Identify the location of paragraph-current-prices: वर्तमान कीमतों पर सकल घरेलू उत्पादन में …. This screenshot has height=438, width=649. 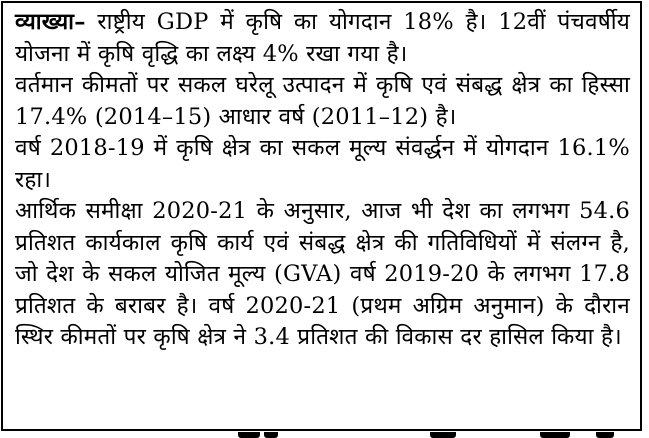
(322, 101).